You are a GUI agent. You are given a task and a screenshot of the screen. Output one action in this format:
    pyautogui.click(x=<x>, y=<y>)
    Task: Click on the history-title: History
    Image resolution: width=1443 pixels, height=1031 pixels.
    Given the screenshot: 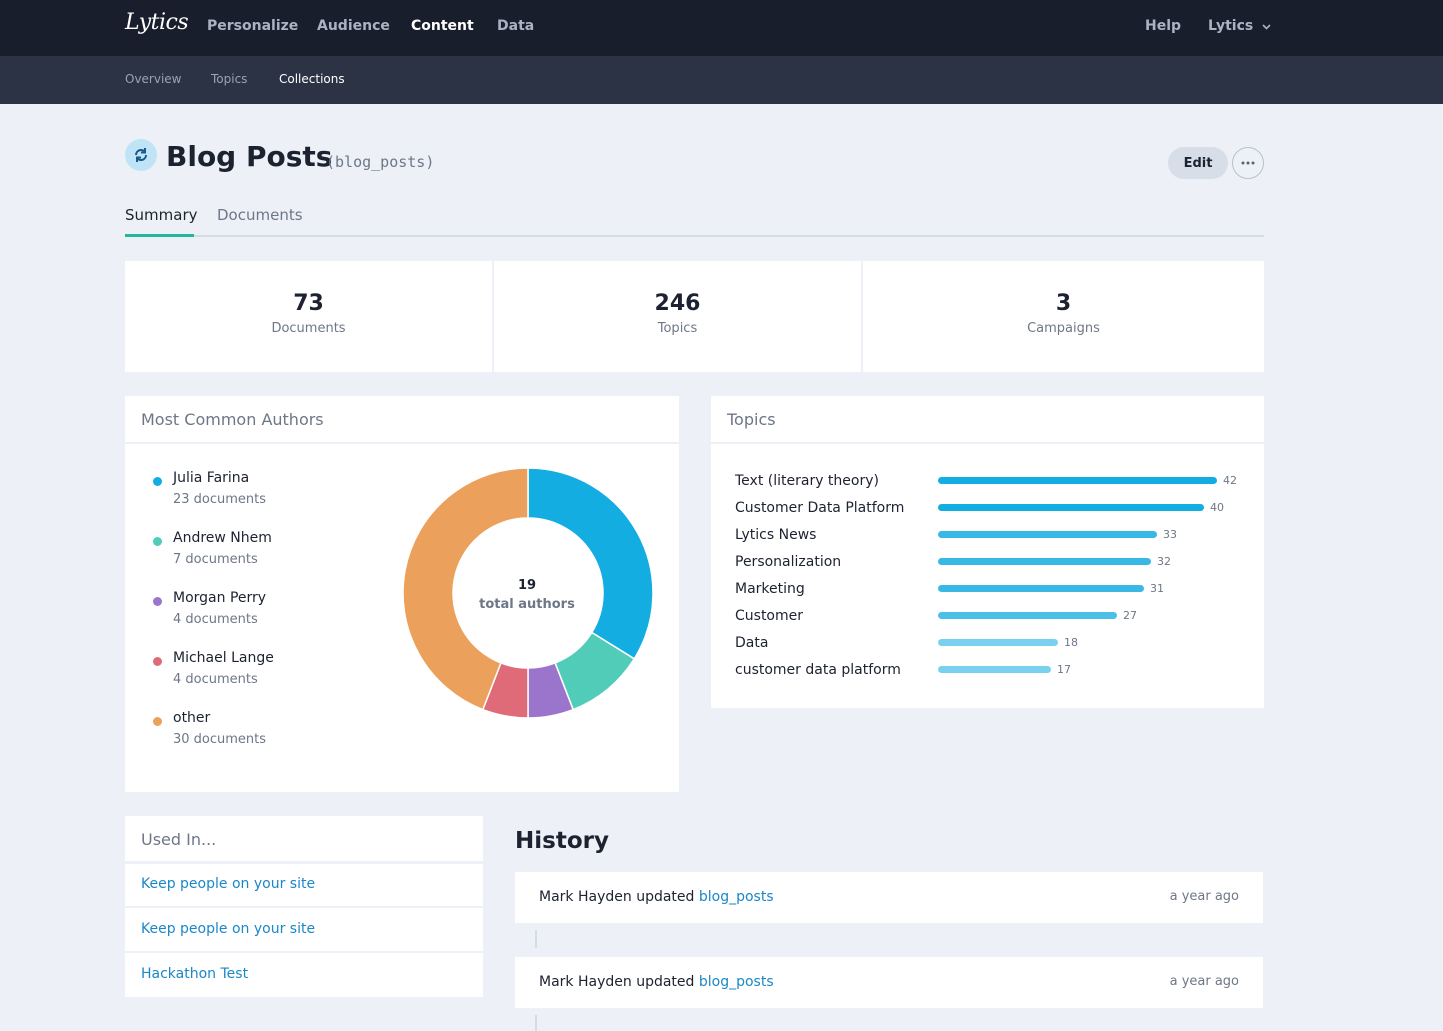 What is the action you would take?
    pyautogui.click(x=562, y=841)
    